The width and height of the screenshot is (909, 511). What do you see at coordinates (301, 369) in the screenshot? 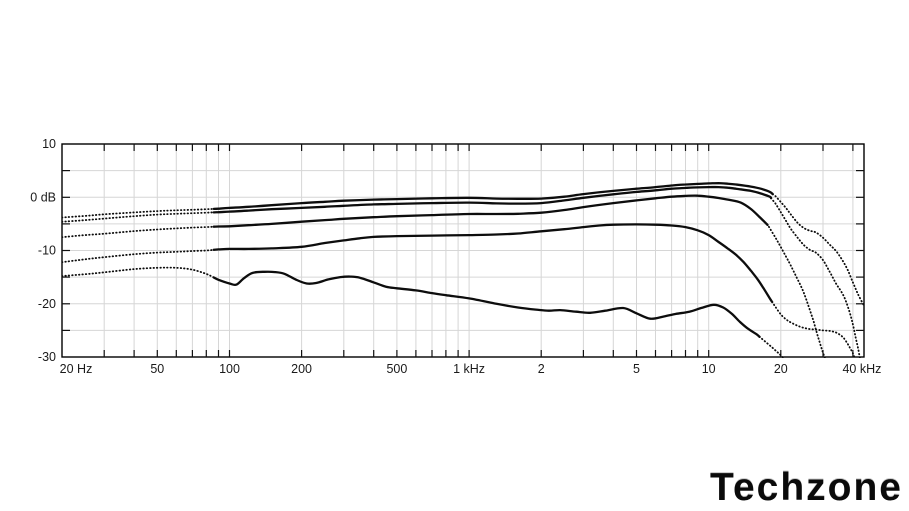
I see `svg-text: 200` at bounding box center [301, 369].